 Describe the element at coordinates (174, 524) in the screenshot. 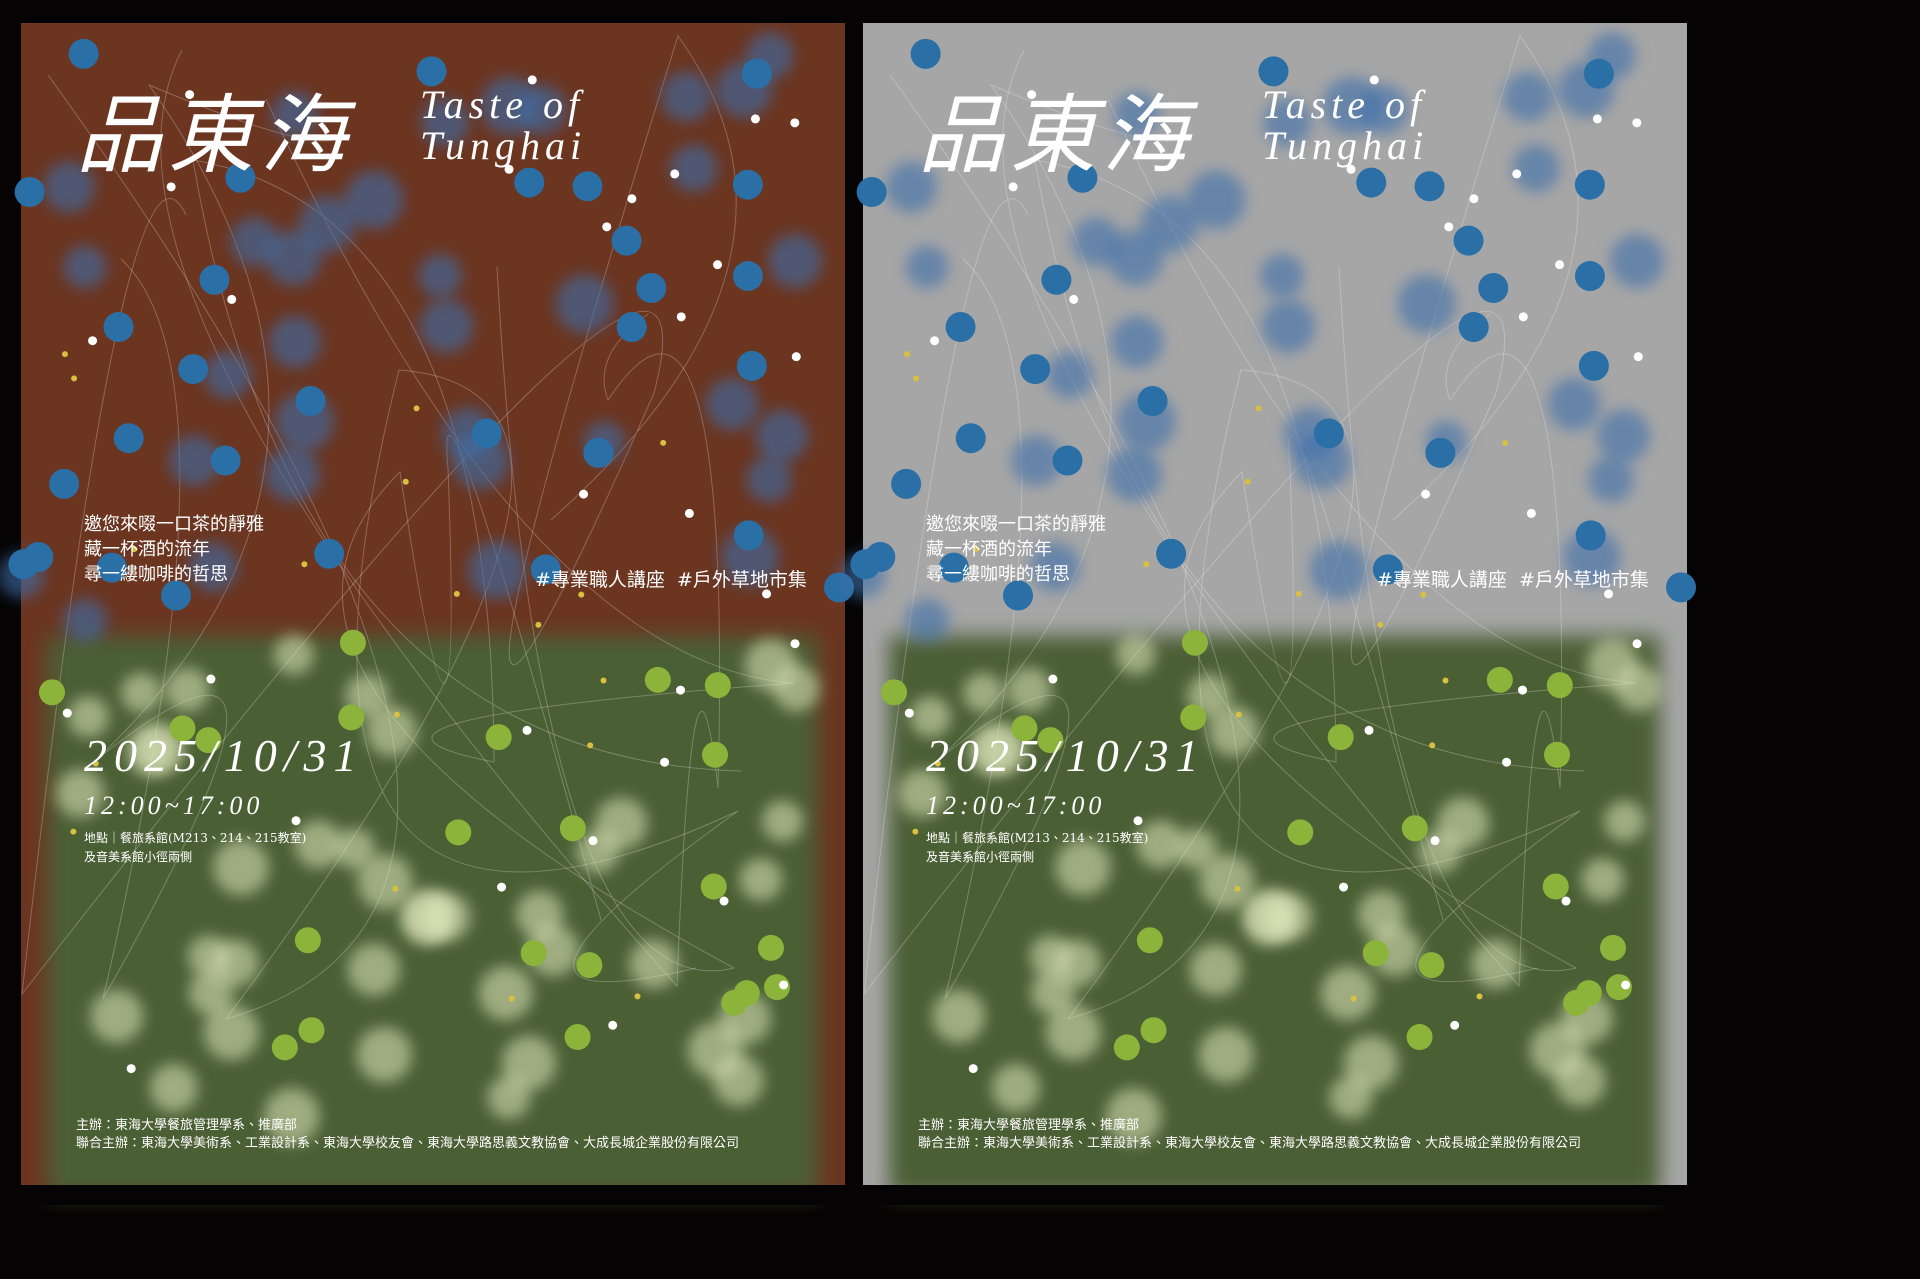

I see `invitation-line: 邀您來啜一口茶的靜雅` at that location.